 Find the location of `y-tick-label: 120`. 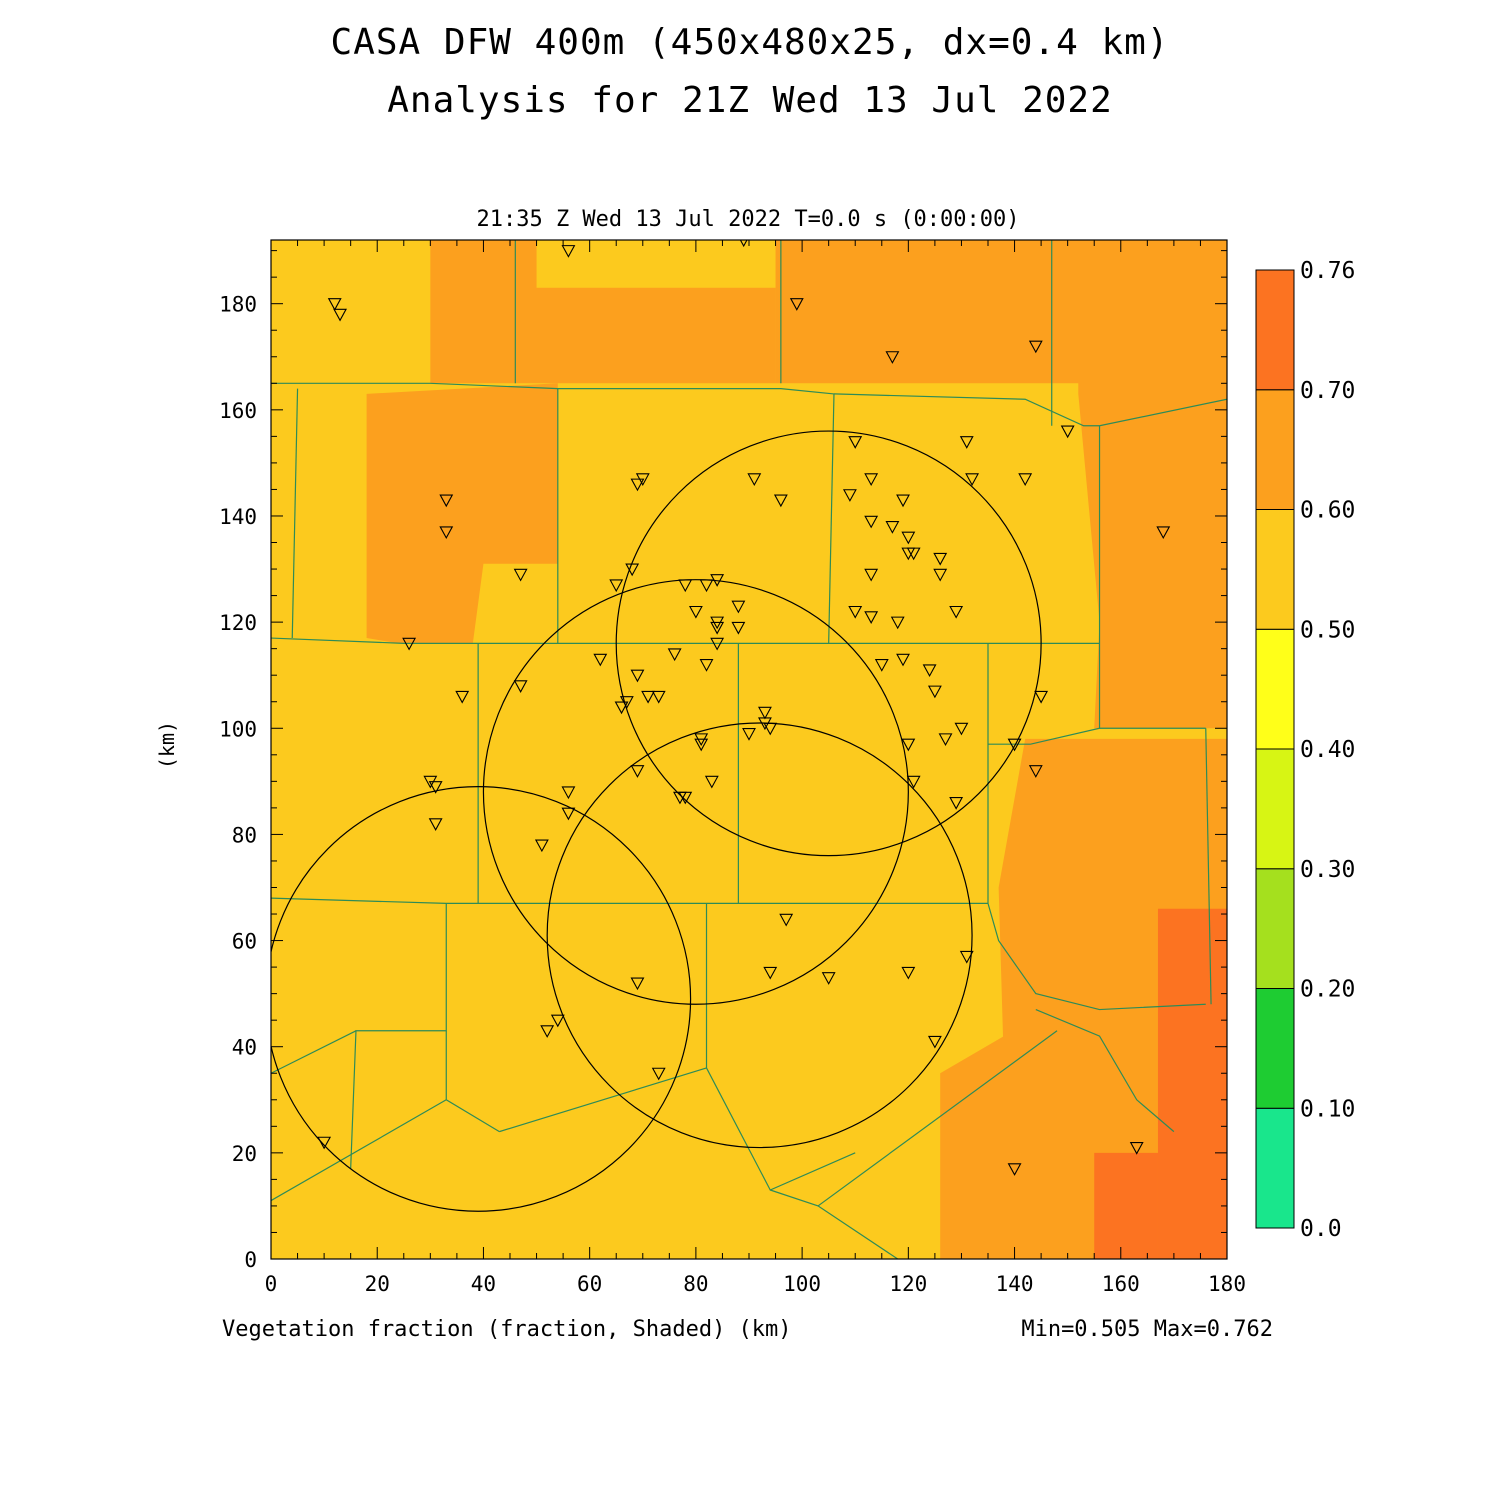

y-tick-label: 120 is located at coordinates (238, 623).